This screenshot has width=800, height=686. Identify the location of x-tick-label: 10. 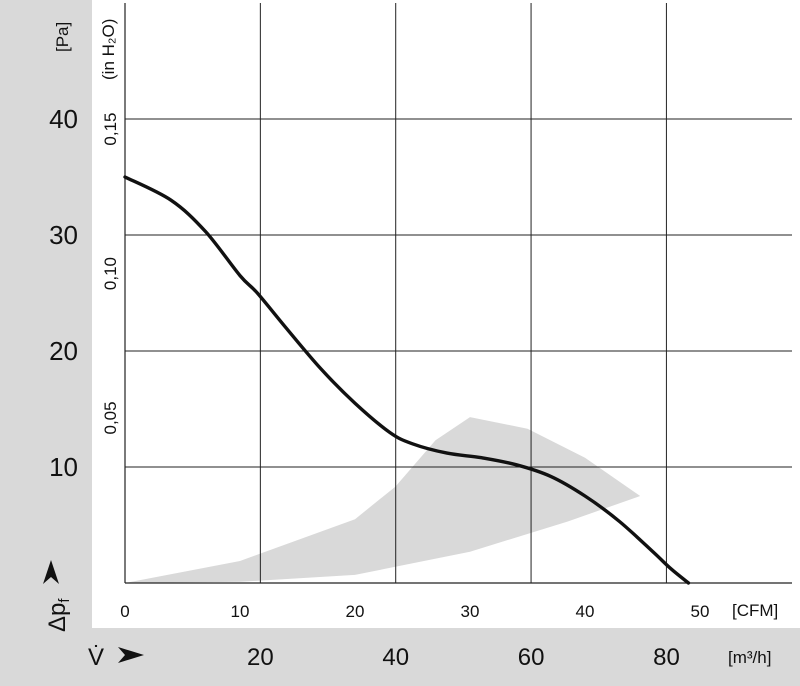
(240, 611).